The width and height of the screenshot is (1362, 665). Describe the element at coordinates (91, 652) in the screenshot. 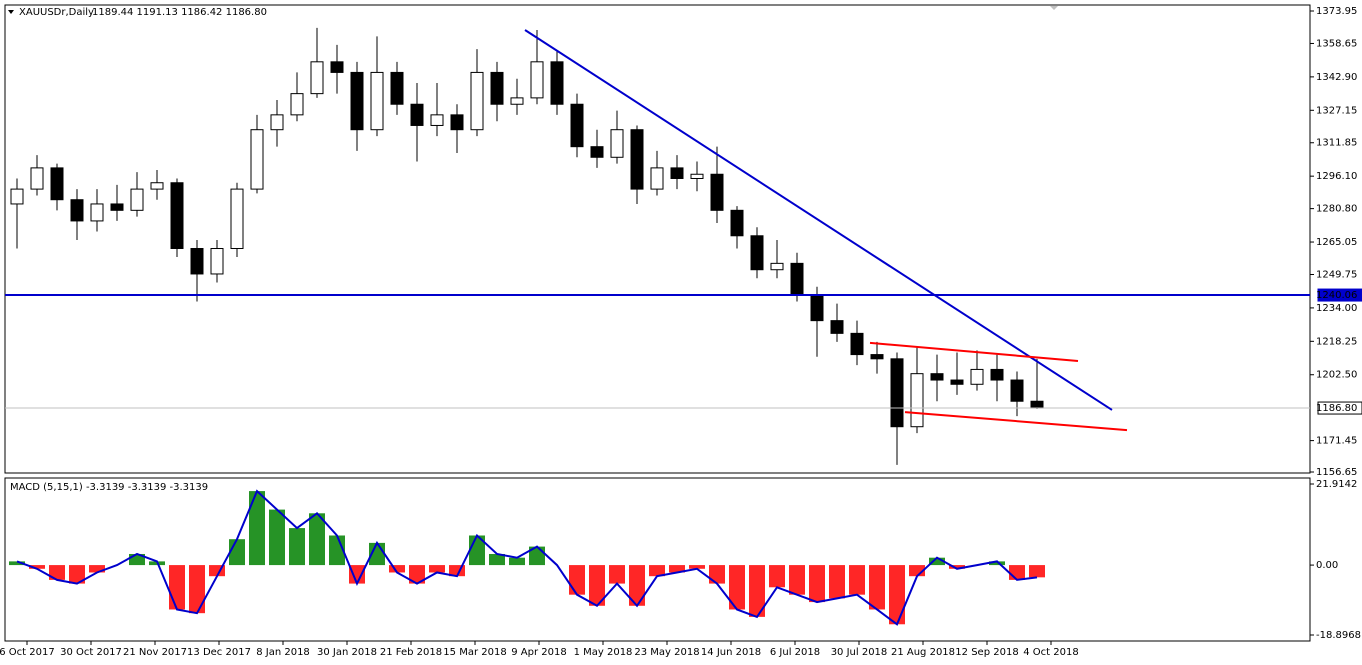

I see `x-tick-label: 30 Oct 2017` at that location.